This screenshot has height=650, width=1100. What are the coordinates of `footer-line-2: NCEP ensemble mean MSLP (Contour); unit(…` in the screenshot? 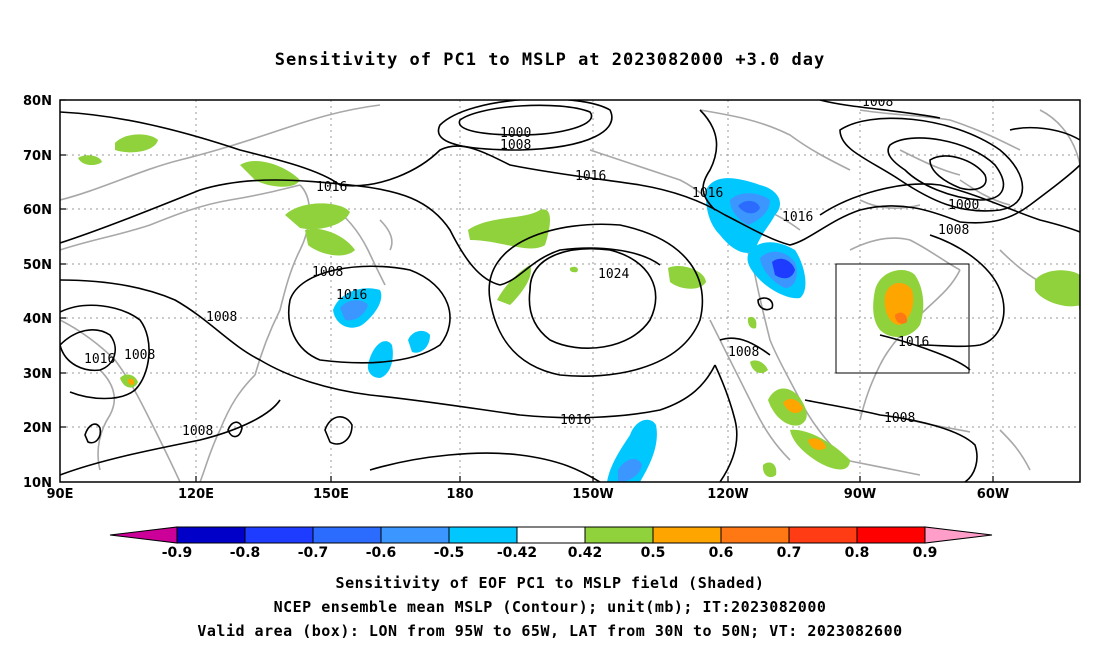 It's located at (550, 607).